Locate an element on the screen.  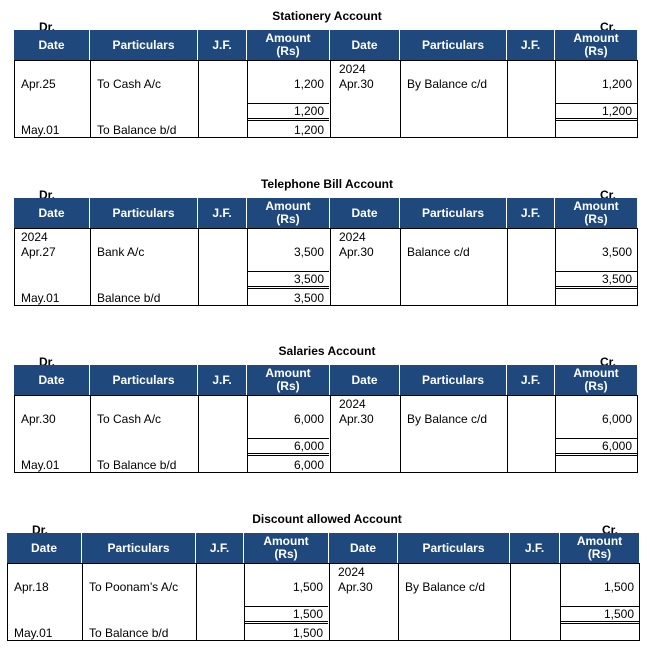
debit-date: Apr.27 is located at coordinates (38, 252).